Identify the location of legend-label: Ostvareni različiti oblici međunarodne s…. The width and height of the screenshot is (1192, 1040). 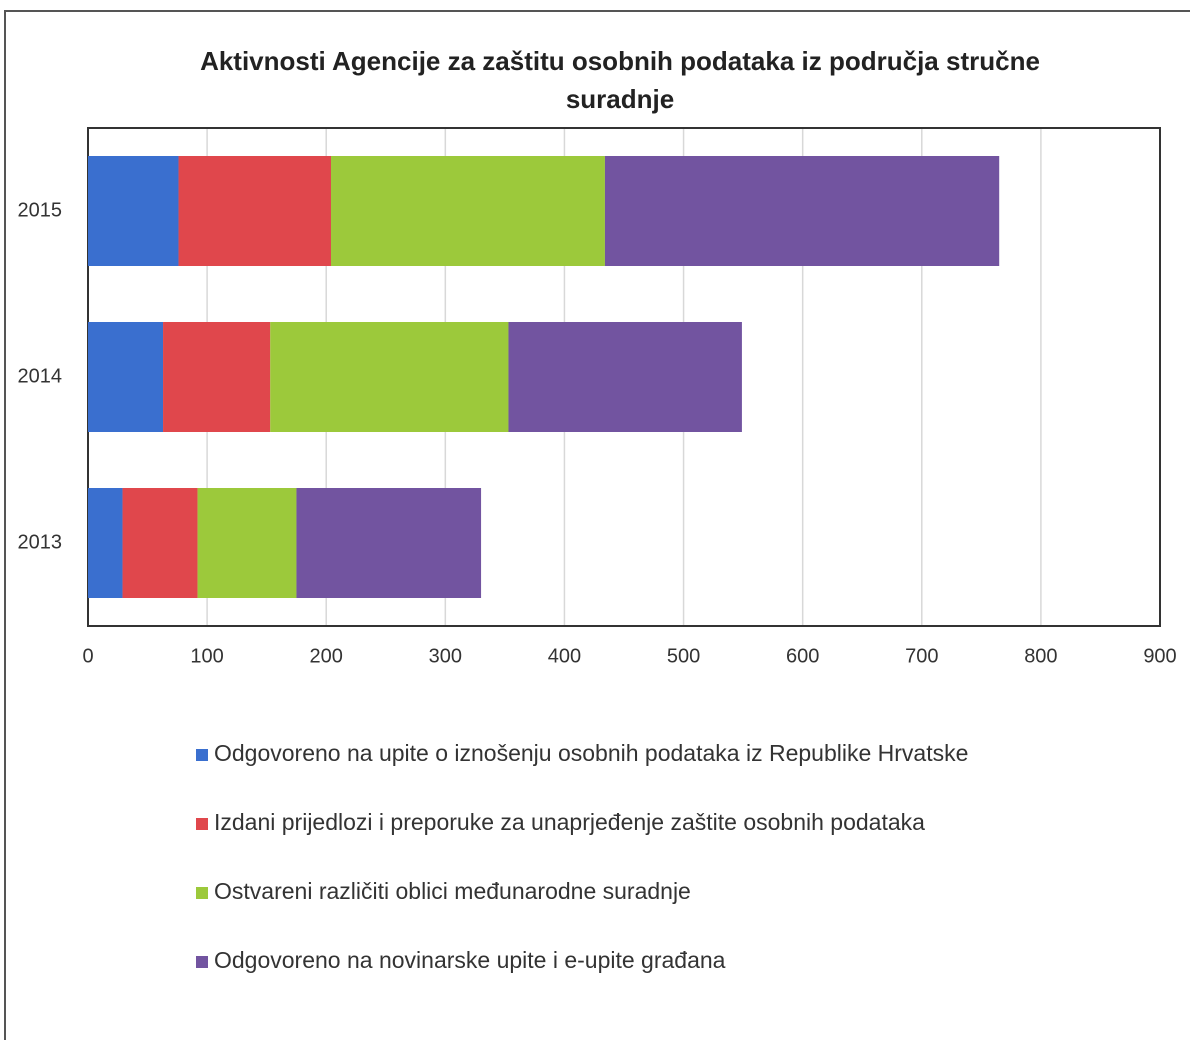
(452, 891).